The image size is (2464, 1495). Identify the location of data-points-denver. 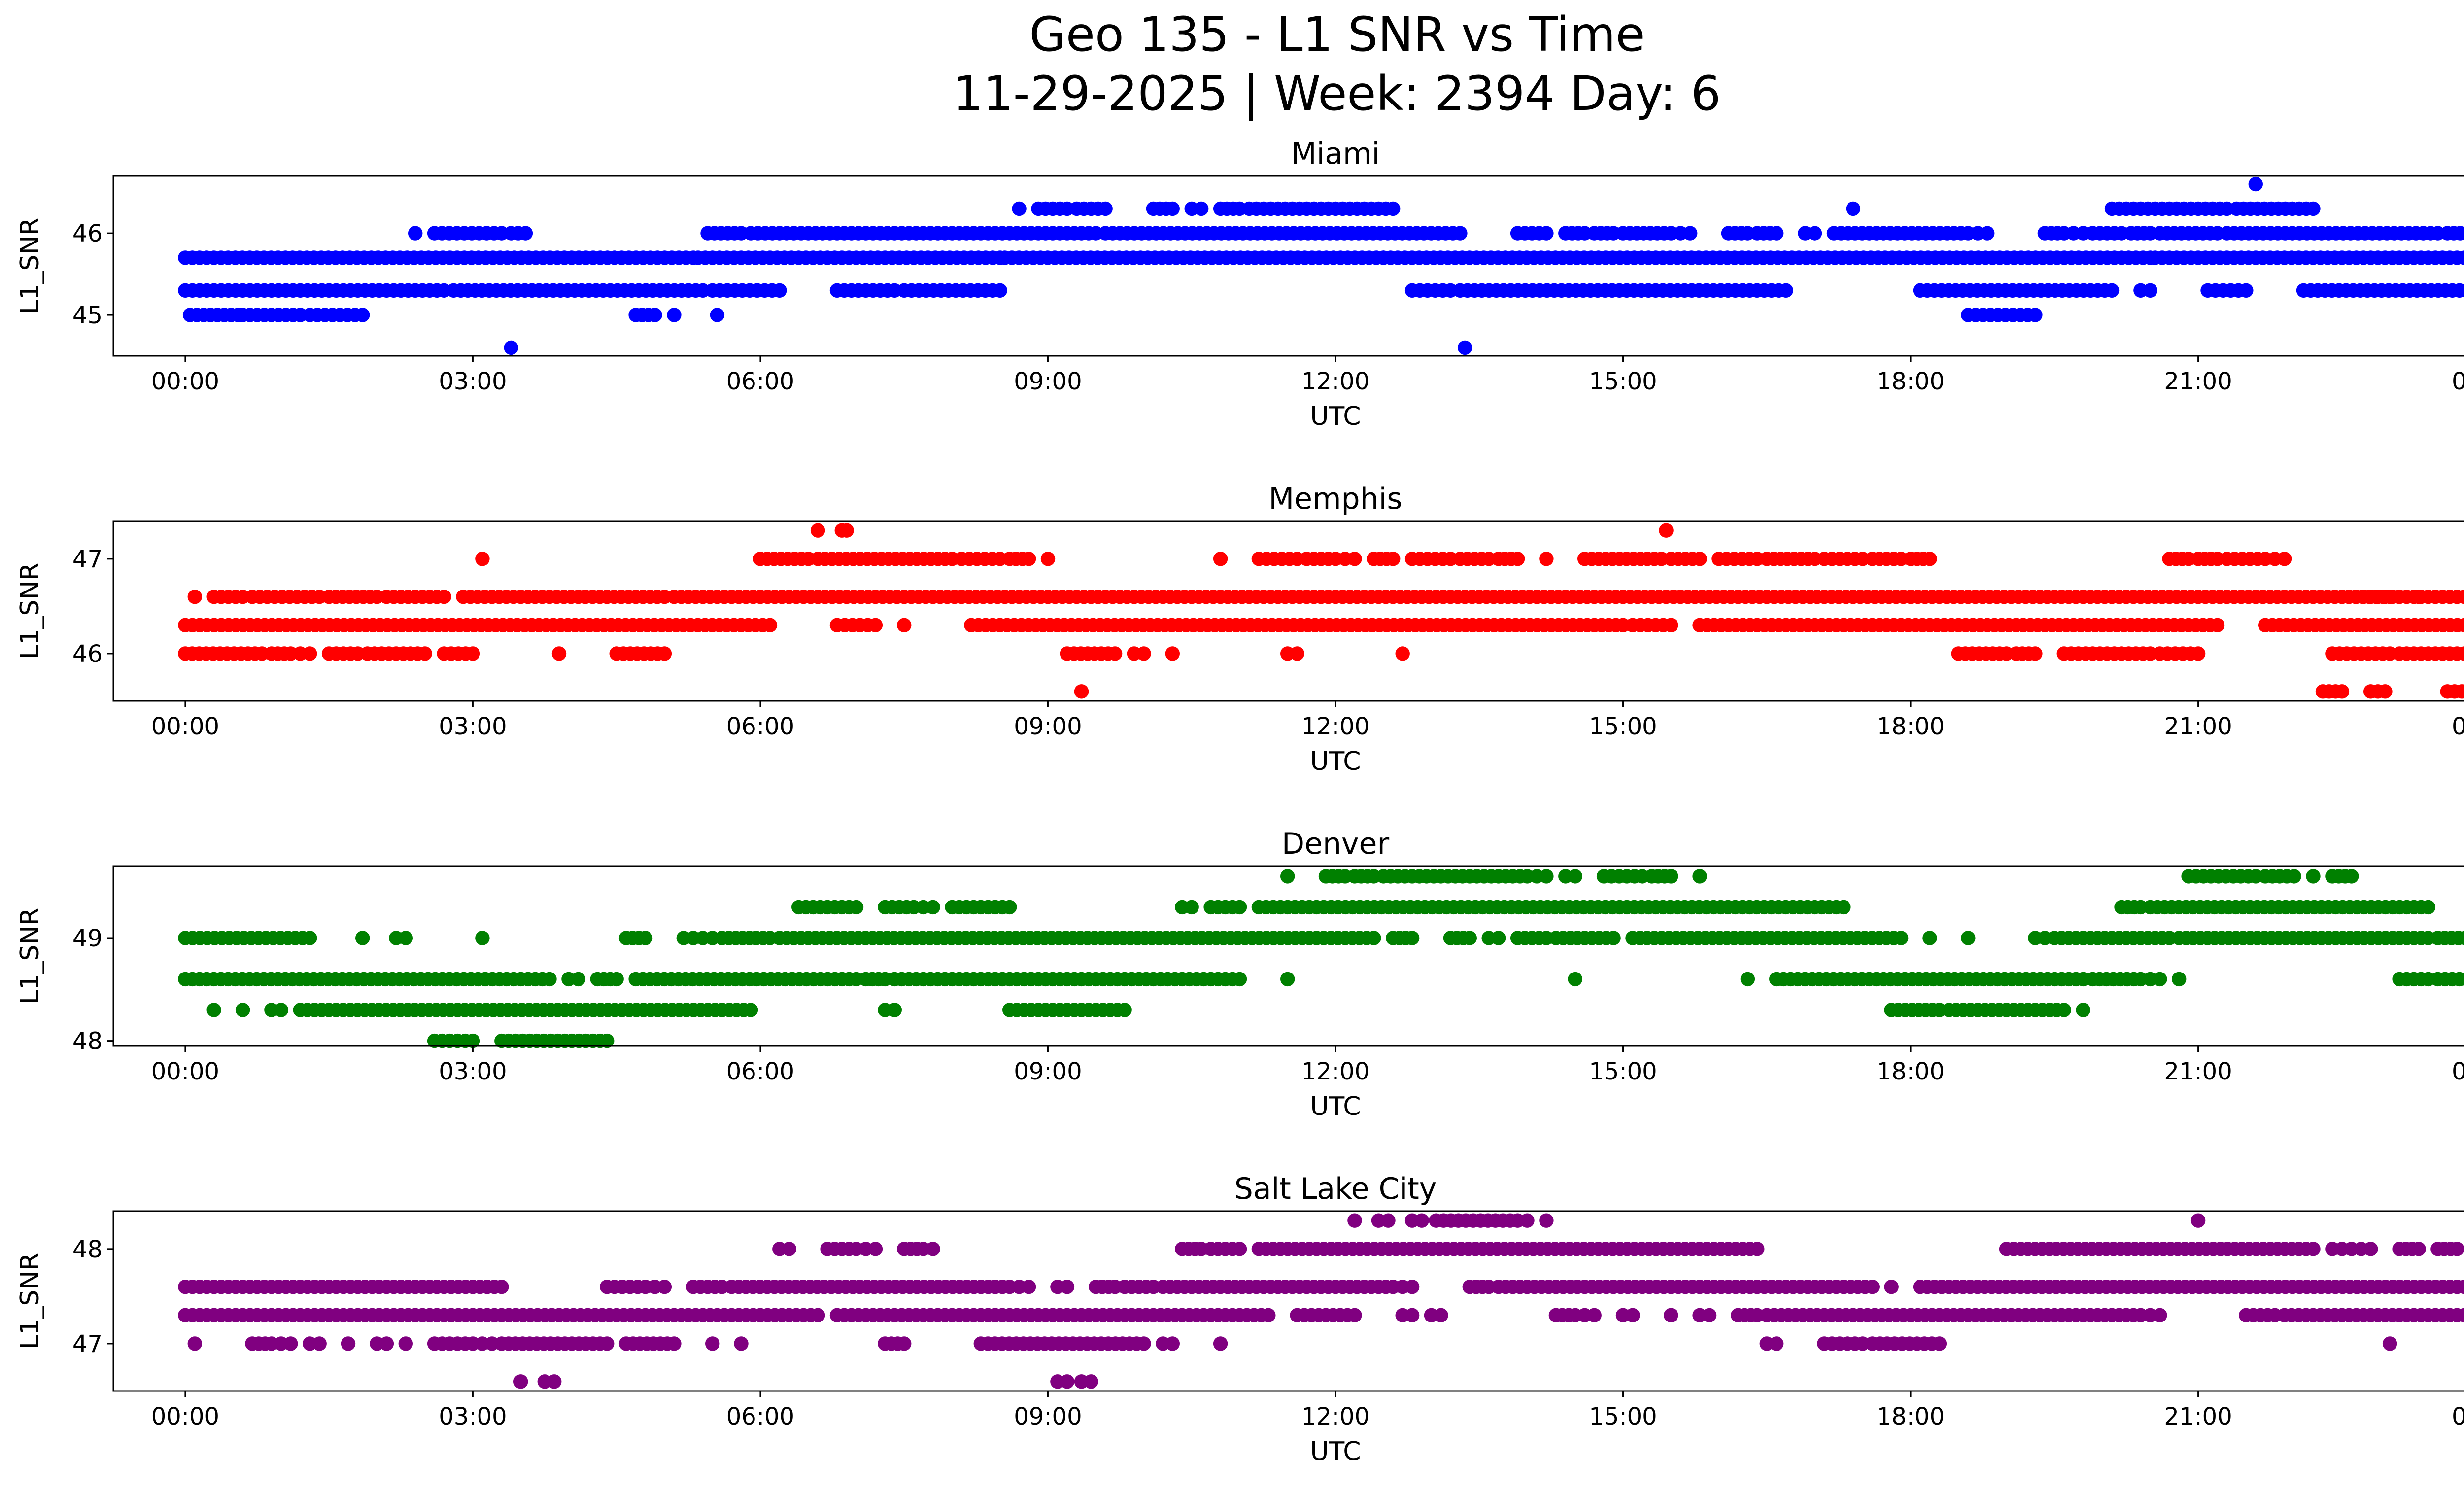
(1321, 958).